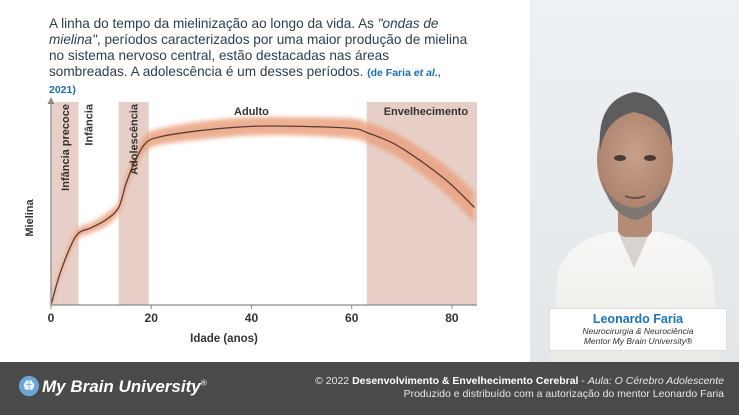  Describe the element at coordinates (251, 112) in the screenshot. I see `phase-label-u1: Adulto` at that location.